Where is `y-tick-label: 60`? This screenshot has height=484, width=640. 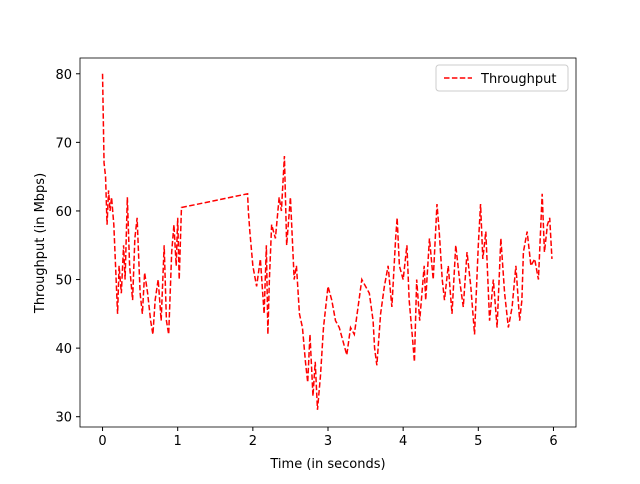 y-tick-label: 60 is located at coordinates (63, 212).